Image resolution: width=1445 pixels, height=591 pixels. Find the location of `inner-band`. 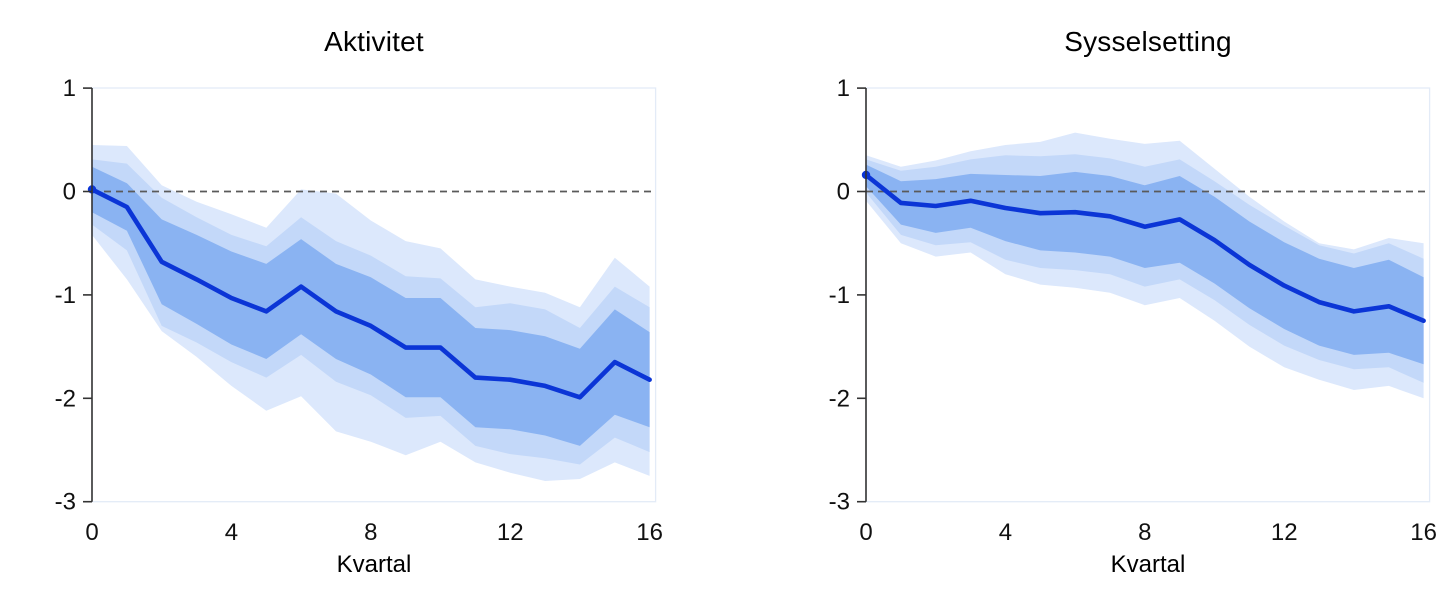

inner-band is located at coordinates (1145, 264).